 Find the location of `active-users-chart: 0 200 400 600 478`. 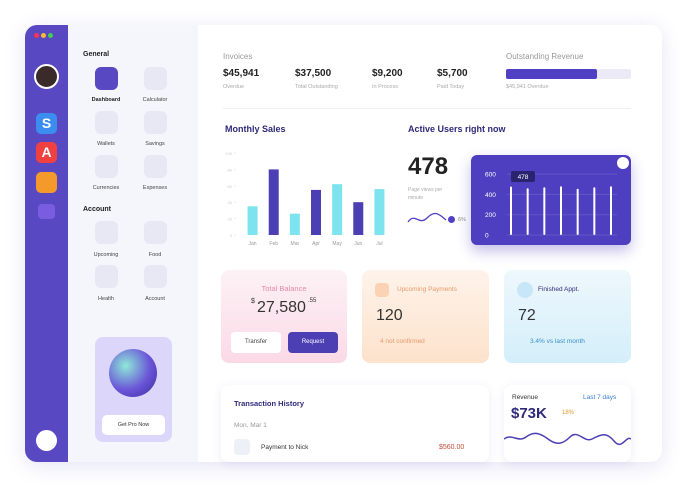

active-users-chart: 0 200 400 600 478 is located at coordinates (551, 205).